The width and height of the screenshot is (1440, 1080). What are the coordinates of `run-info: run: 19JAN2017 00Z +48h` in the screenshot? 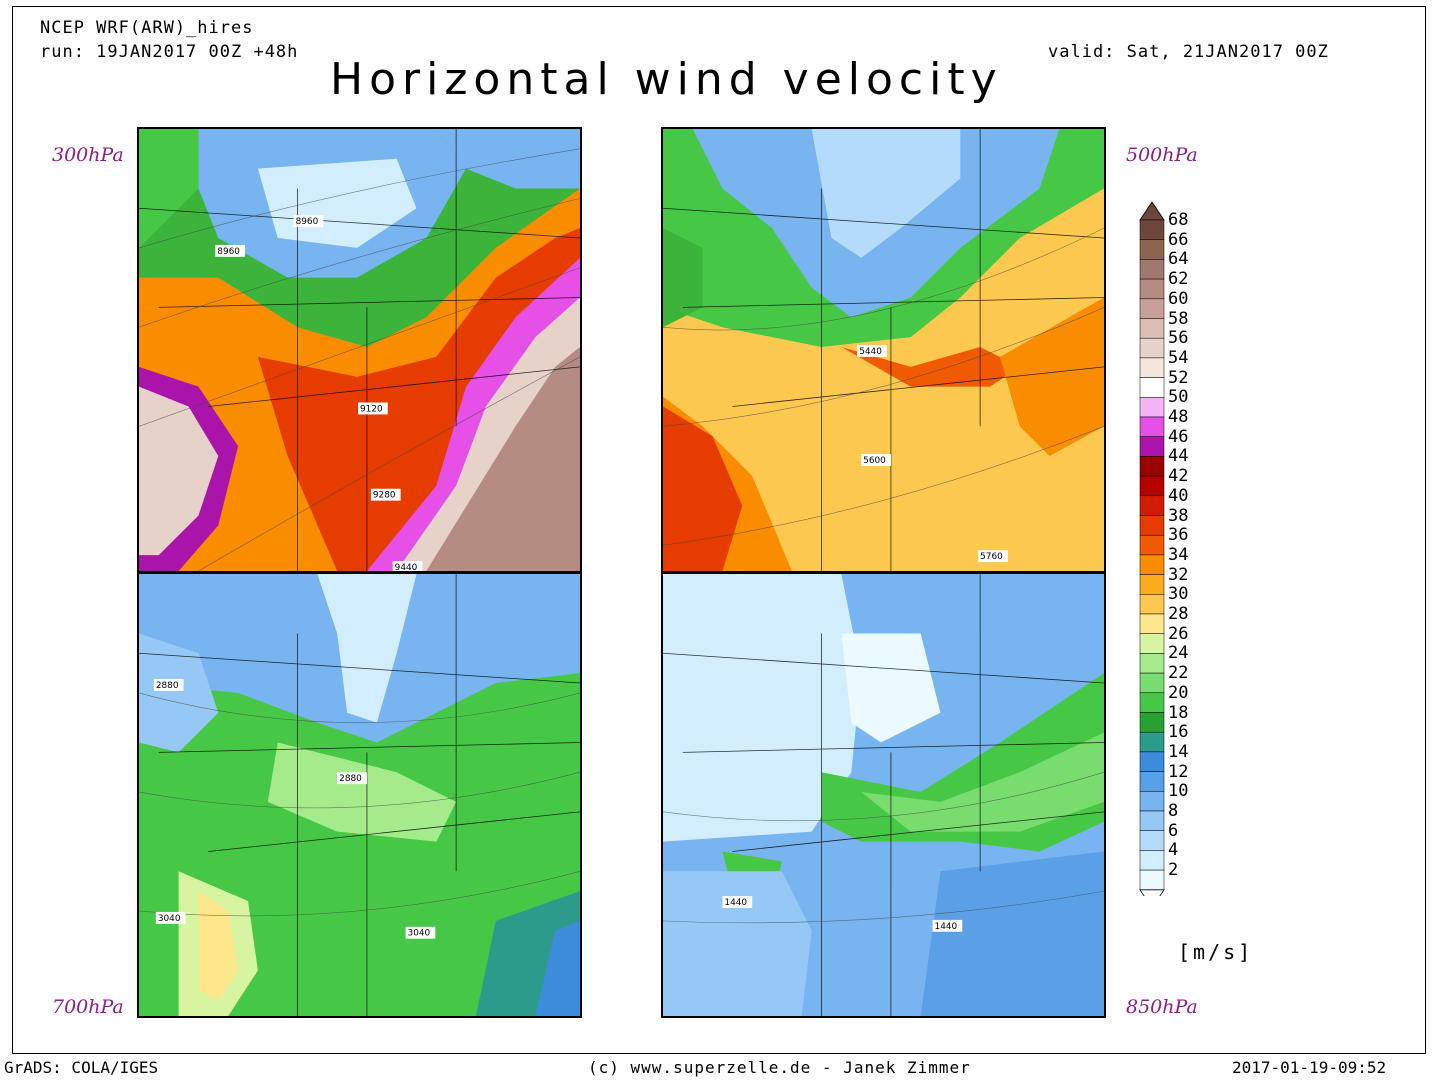 It's located at (169, 52).